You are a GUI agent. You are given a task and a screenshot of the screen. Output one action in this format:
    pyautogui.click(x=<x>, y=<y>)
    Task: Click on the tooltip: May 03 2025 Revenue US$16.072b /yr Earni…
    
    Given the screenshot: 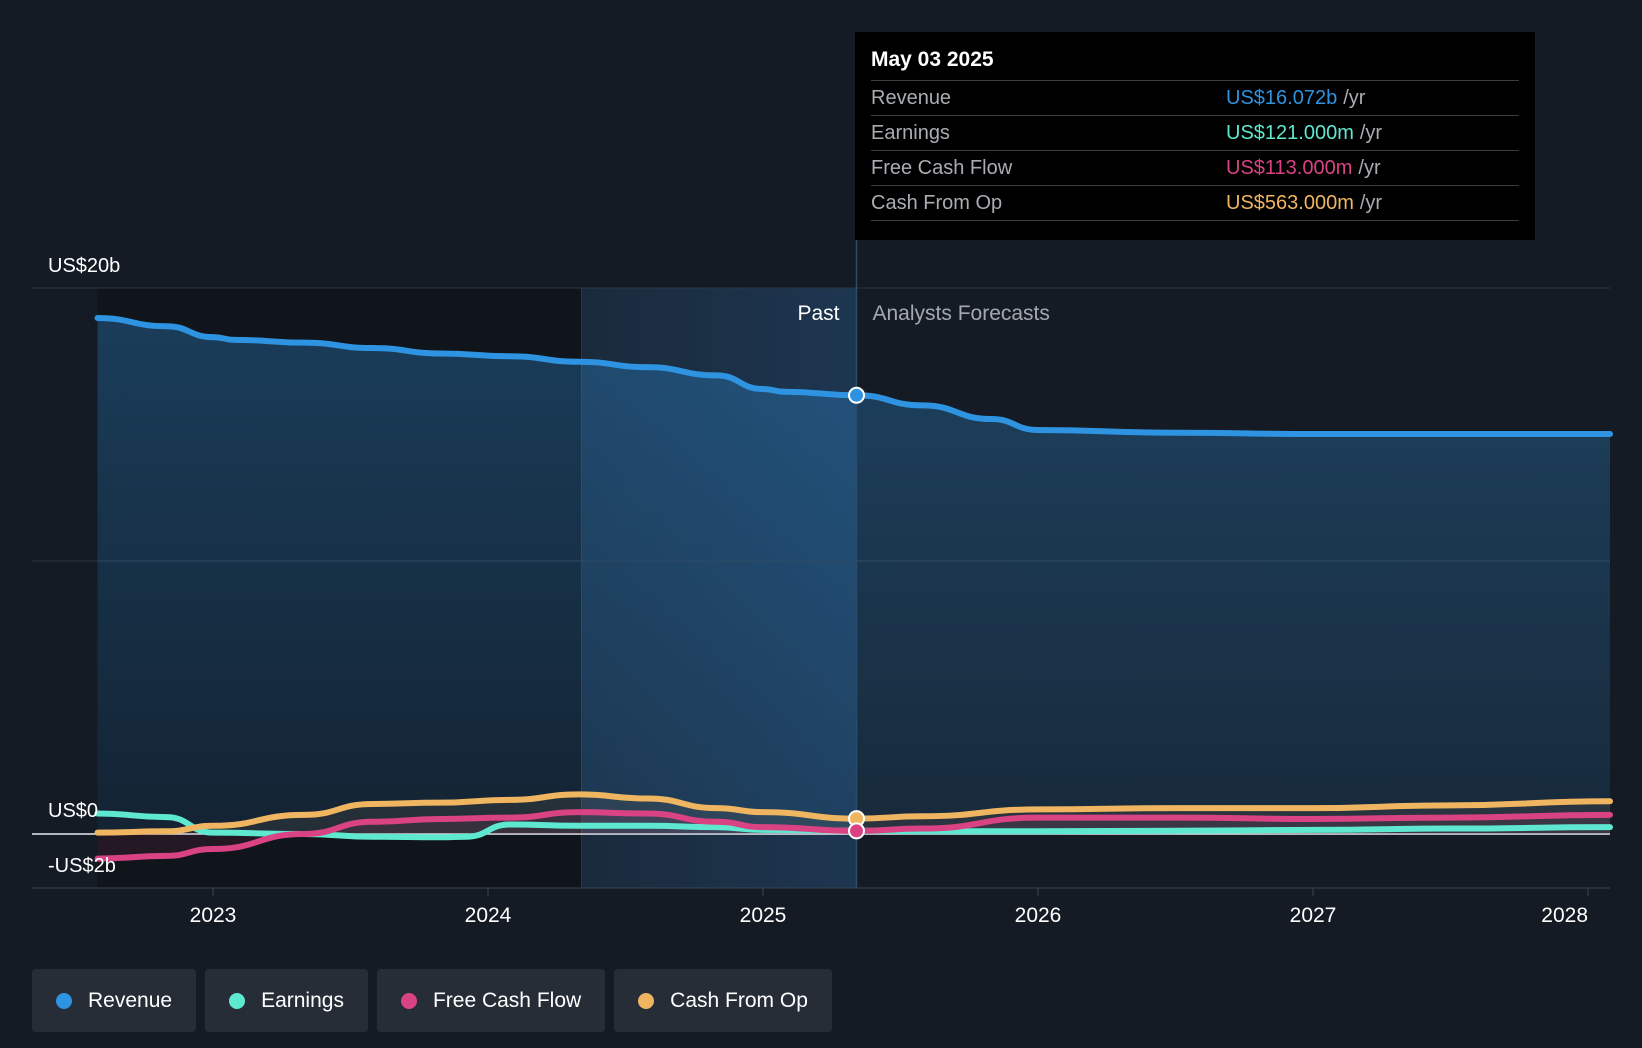 What is the action you would take?
    pyautogui.click(x=1195, y=136)
    